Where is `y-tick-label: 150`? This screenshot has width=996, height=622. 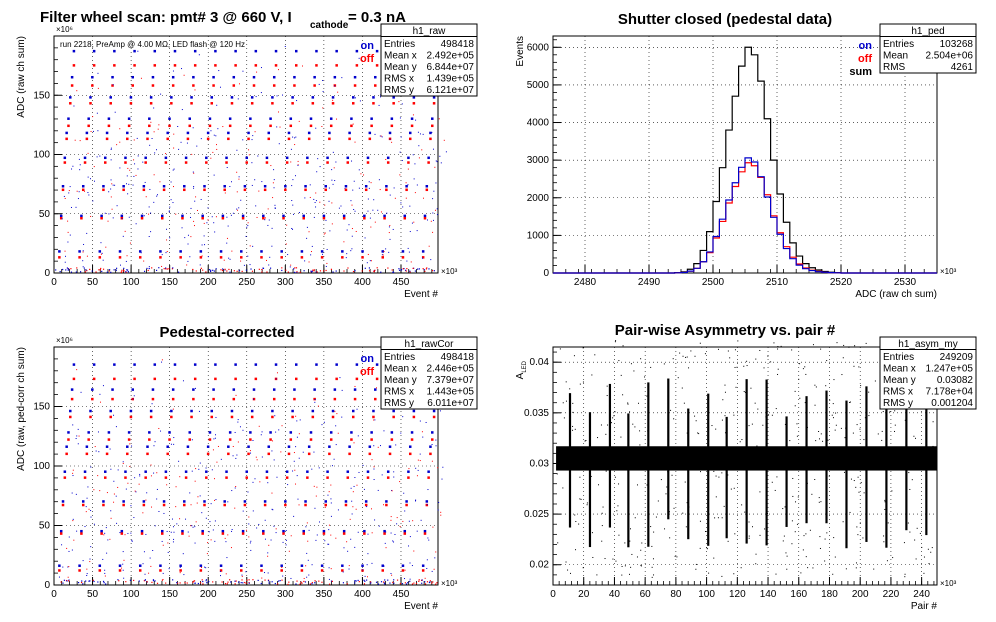
y-tick-label: 150 is located at coordinates (41, 407).